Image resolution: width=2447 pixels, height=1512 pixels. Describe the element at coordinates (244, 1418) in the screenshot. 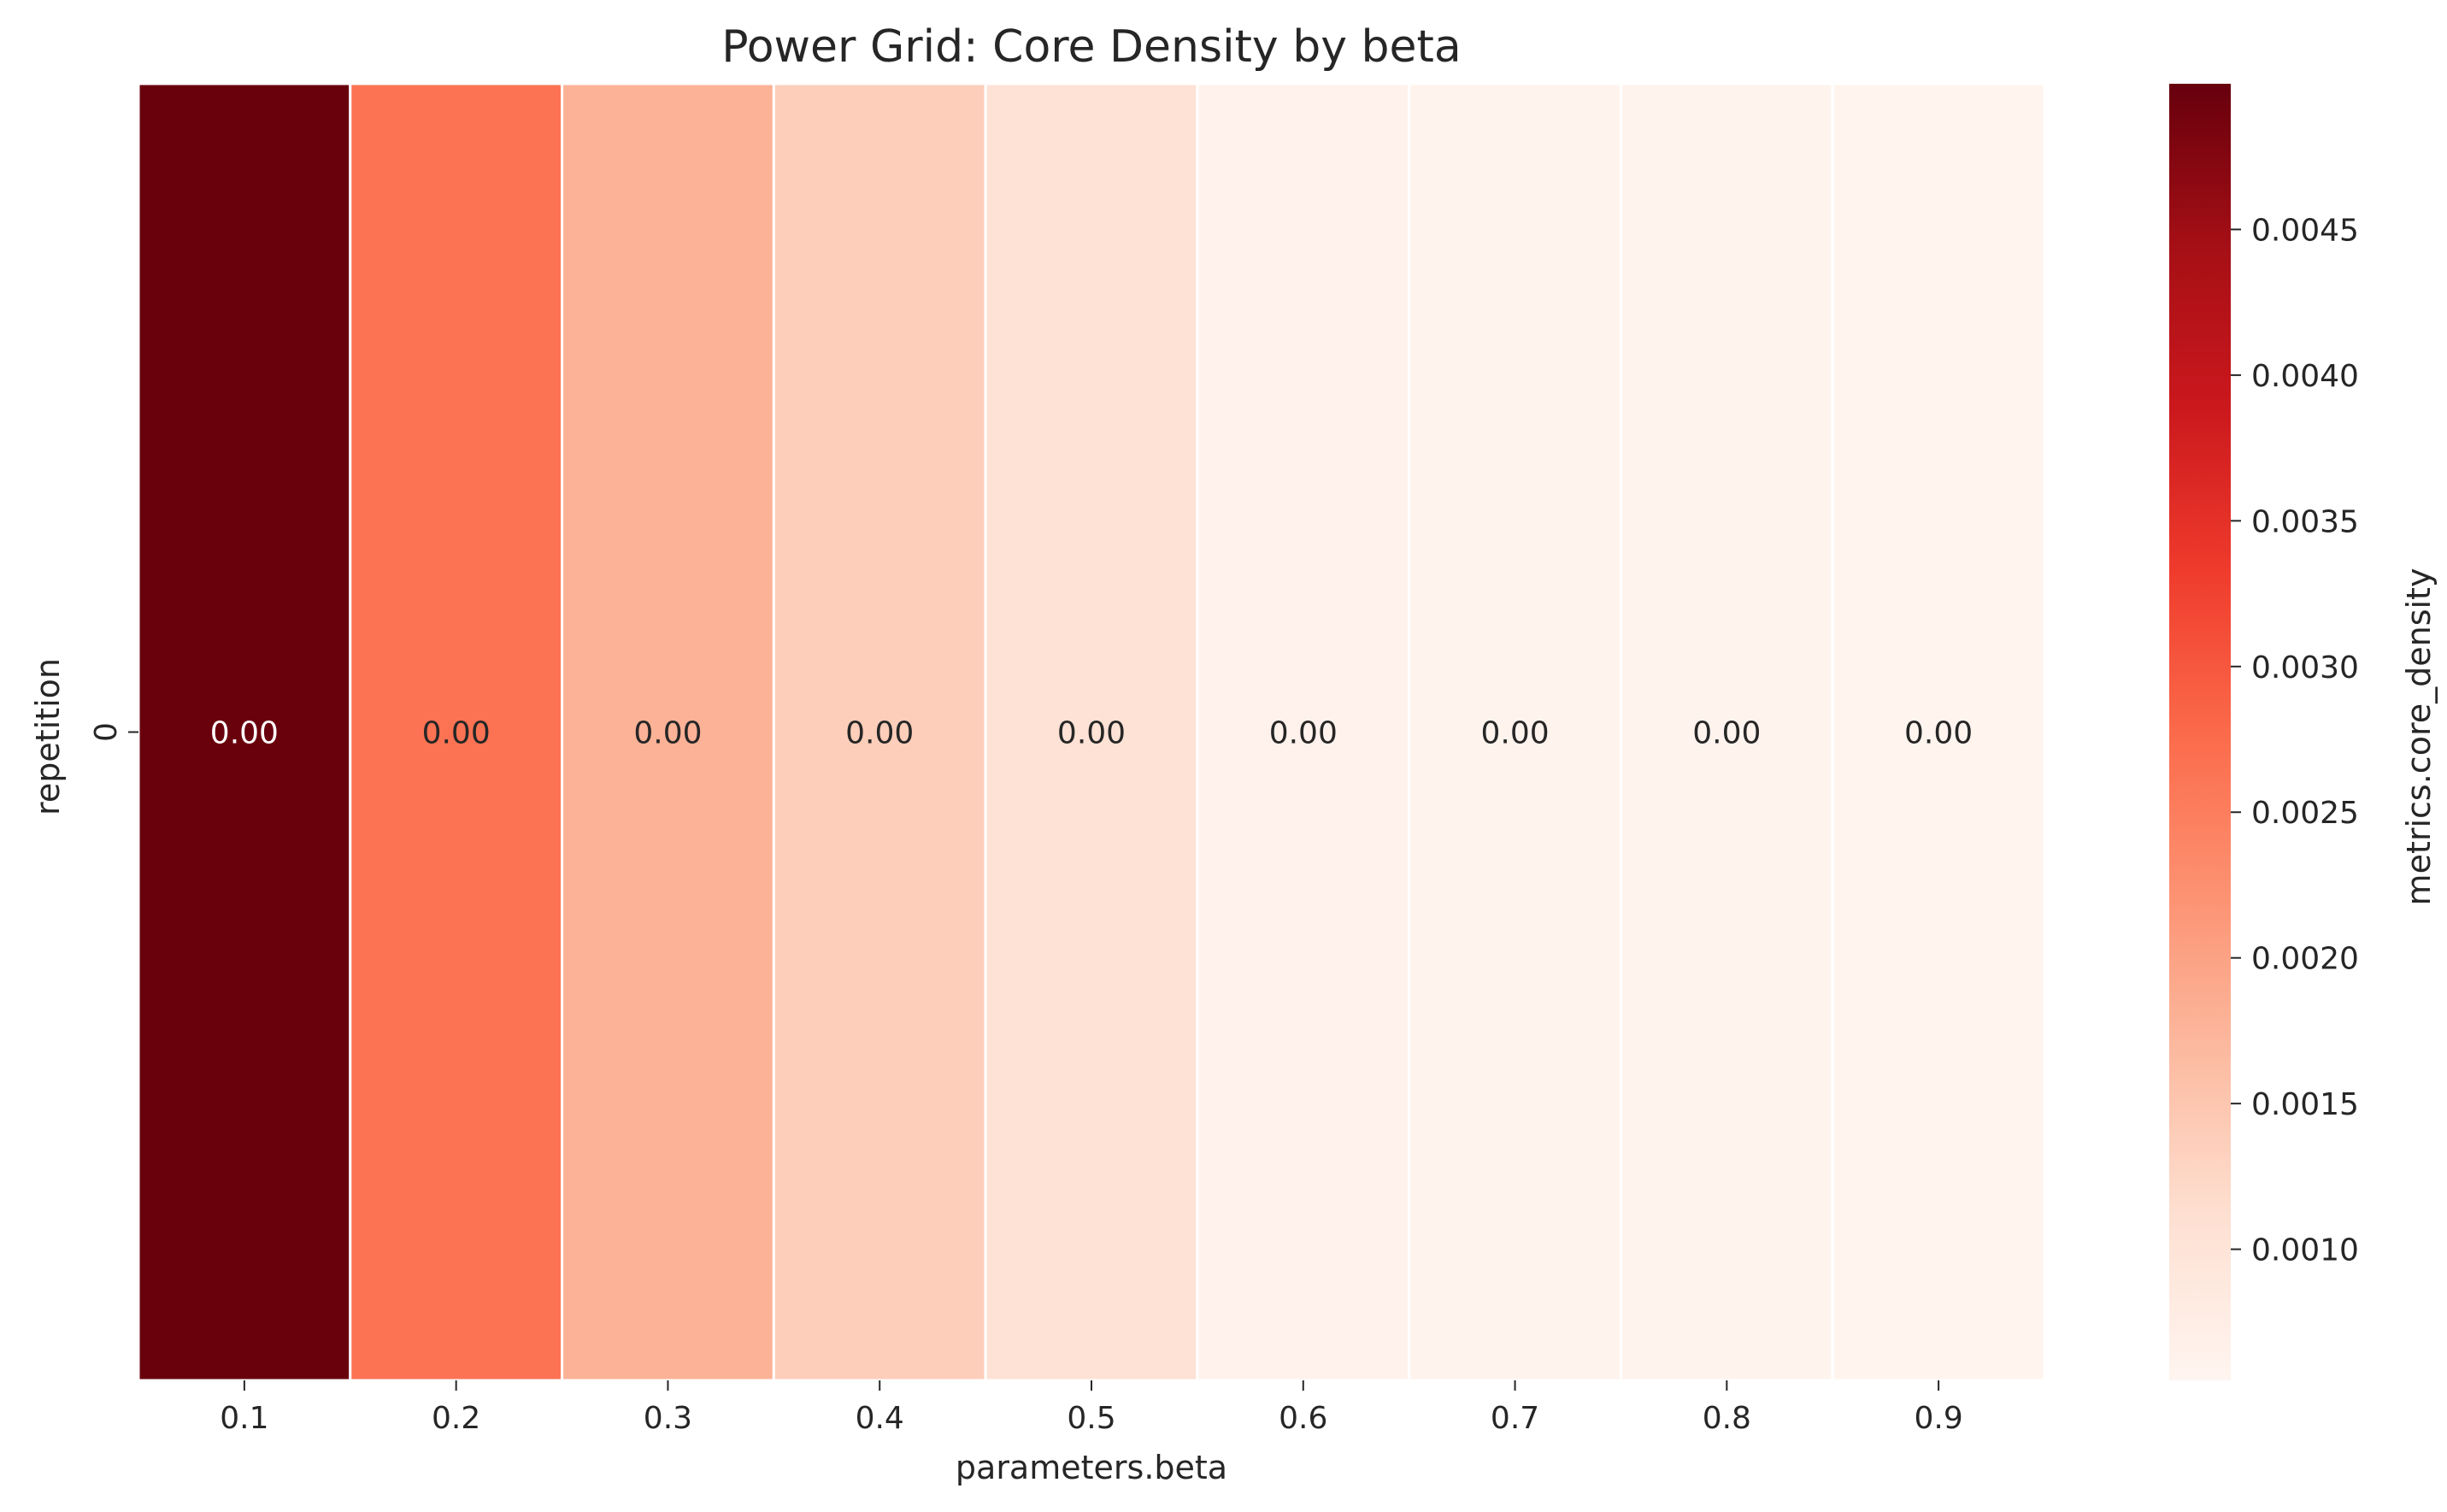

I see `x-tick-label: 0.1` at that location.